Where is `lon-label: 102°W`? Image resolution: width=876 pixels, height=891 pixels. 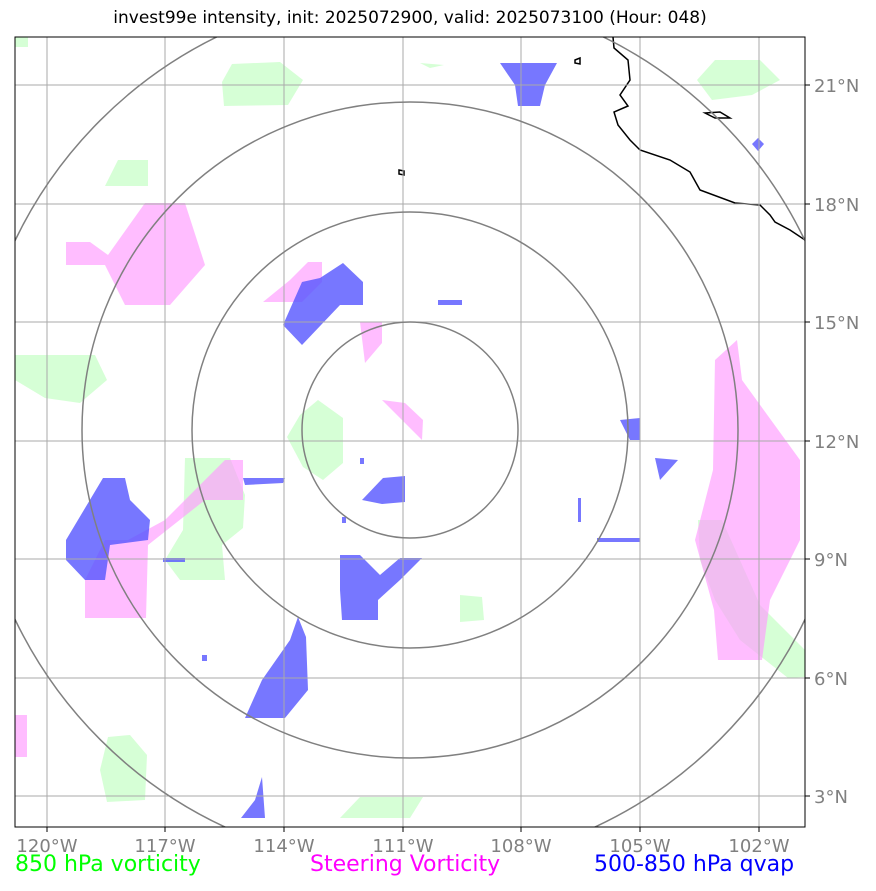
lon-label: 102°W is located at coordinates (758, 846).